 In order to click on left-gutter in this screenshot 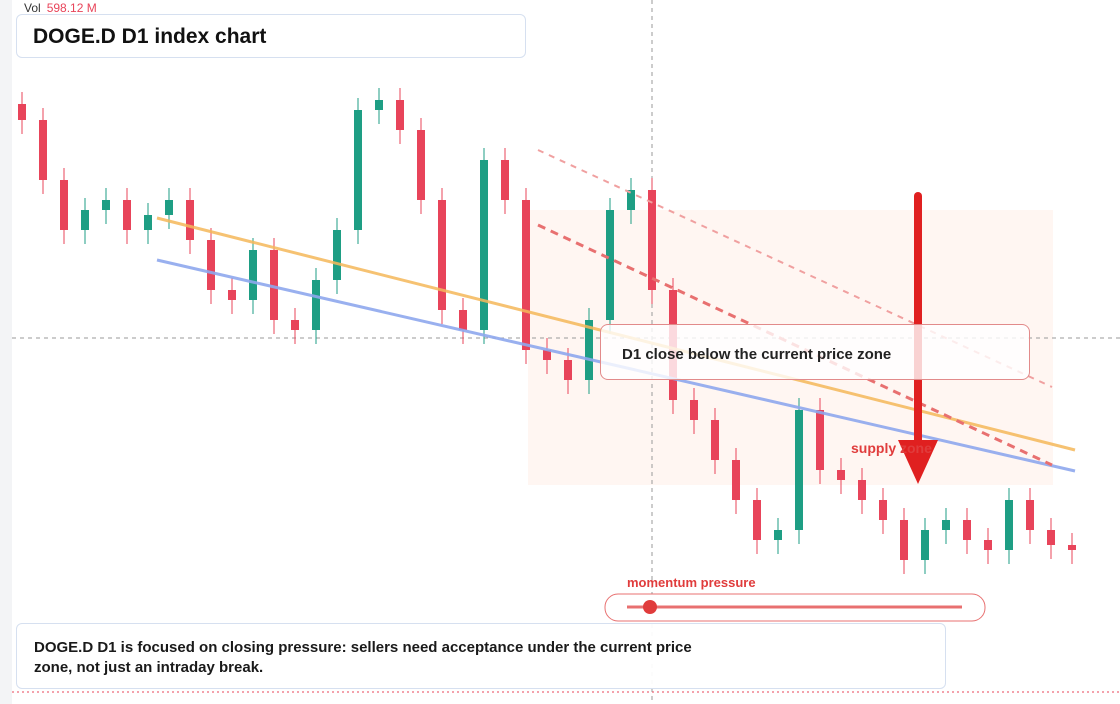, I will do `click(6, 352)`.